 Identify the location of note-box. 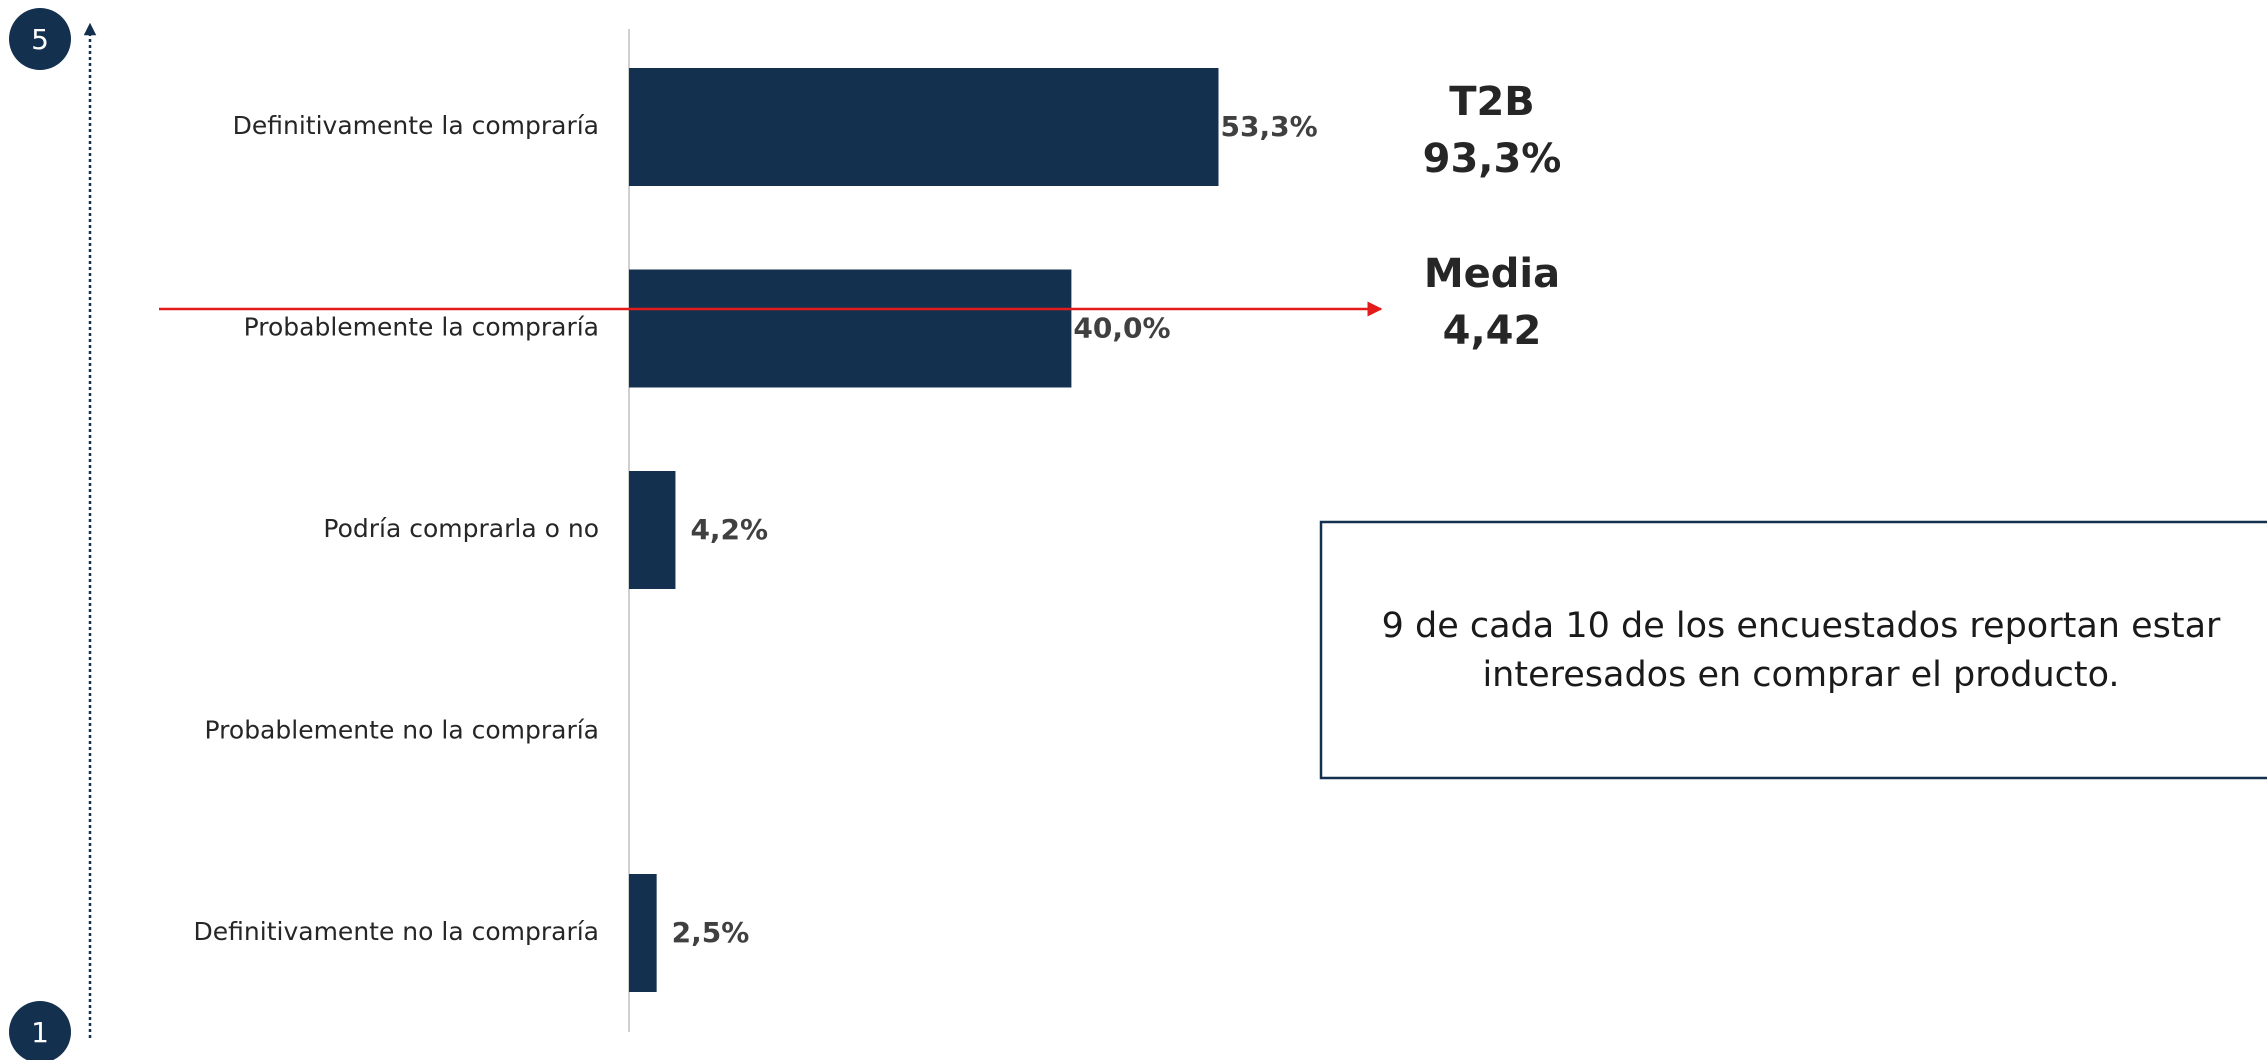
(1793, 650).